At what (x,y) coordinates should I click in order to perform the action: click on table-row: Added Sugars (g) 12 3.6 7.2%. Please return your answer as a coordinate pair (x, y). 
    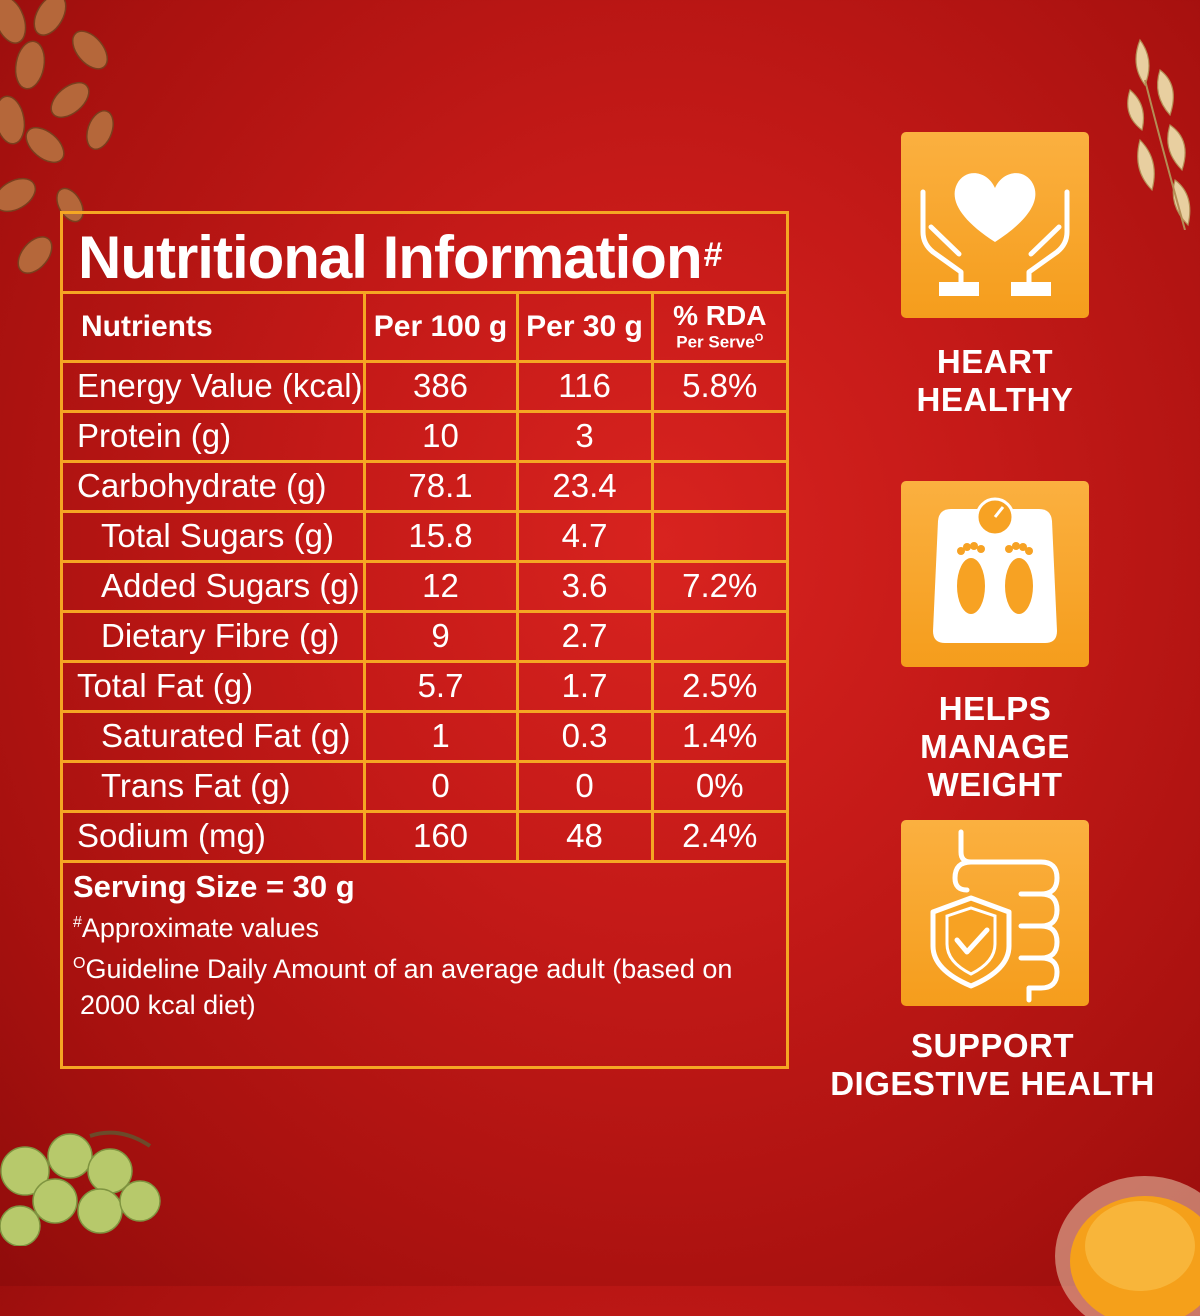
    Looking at the image, I should click on (424, 586).